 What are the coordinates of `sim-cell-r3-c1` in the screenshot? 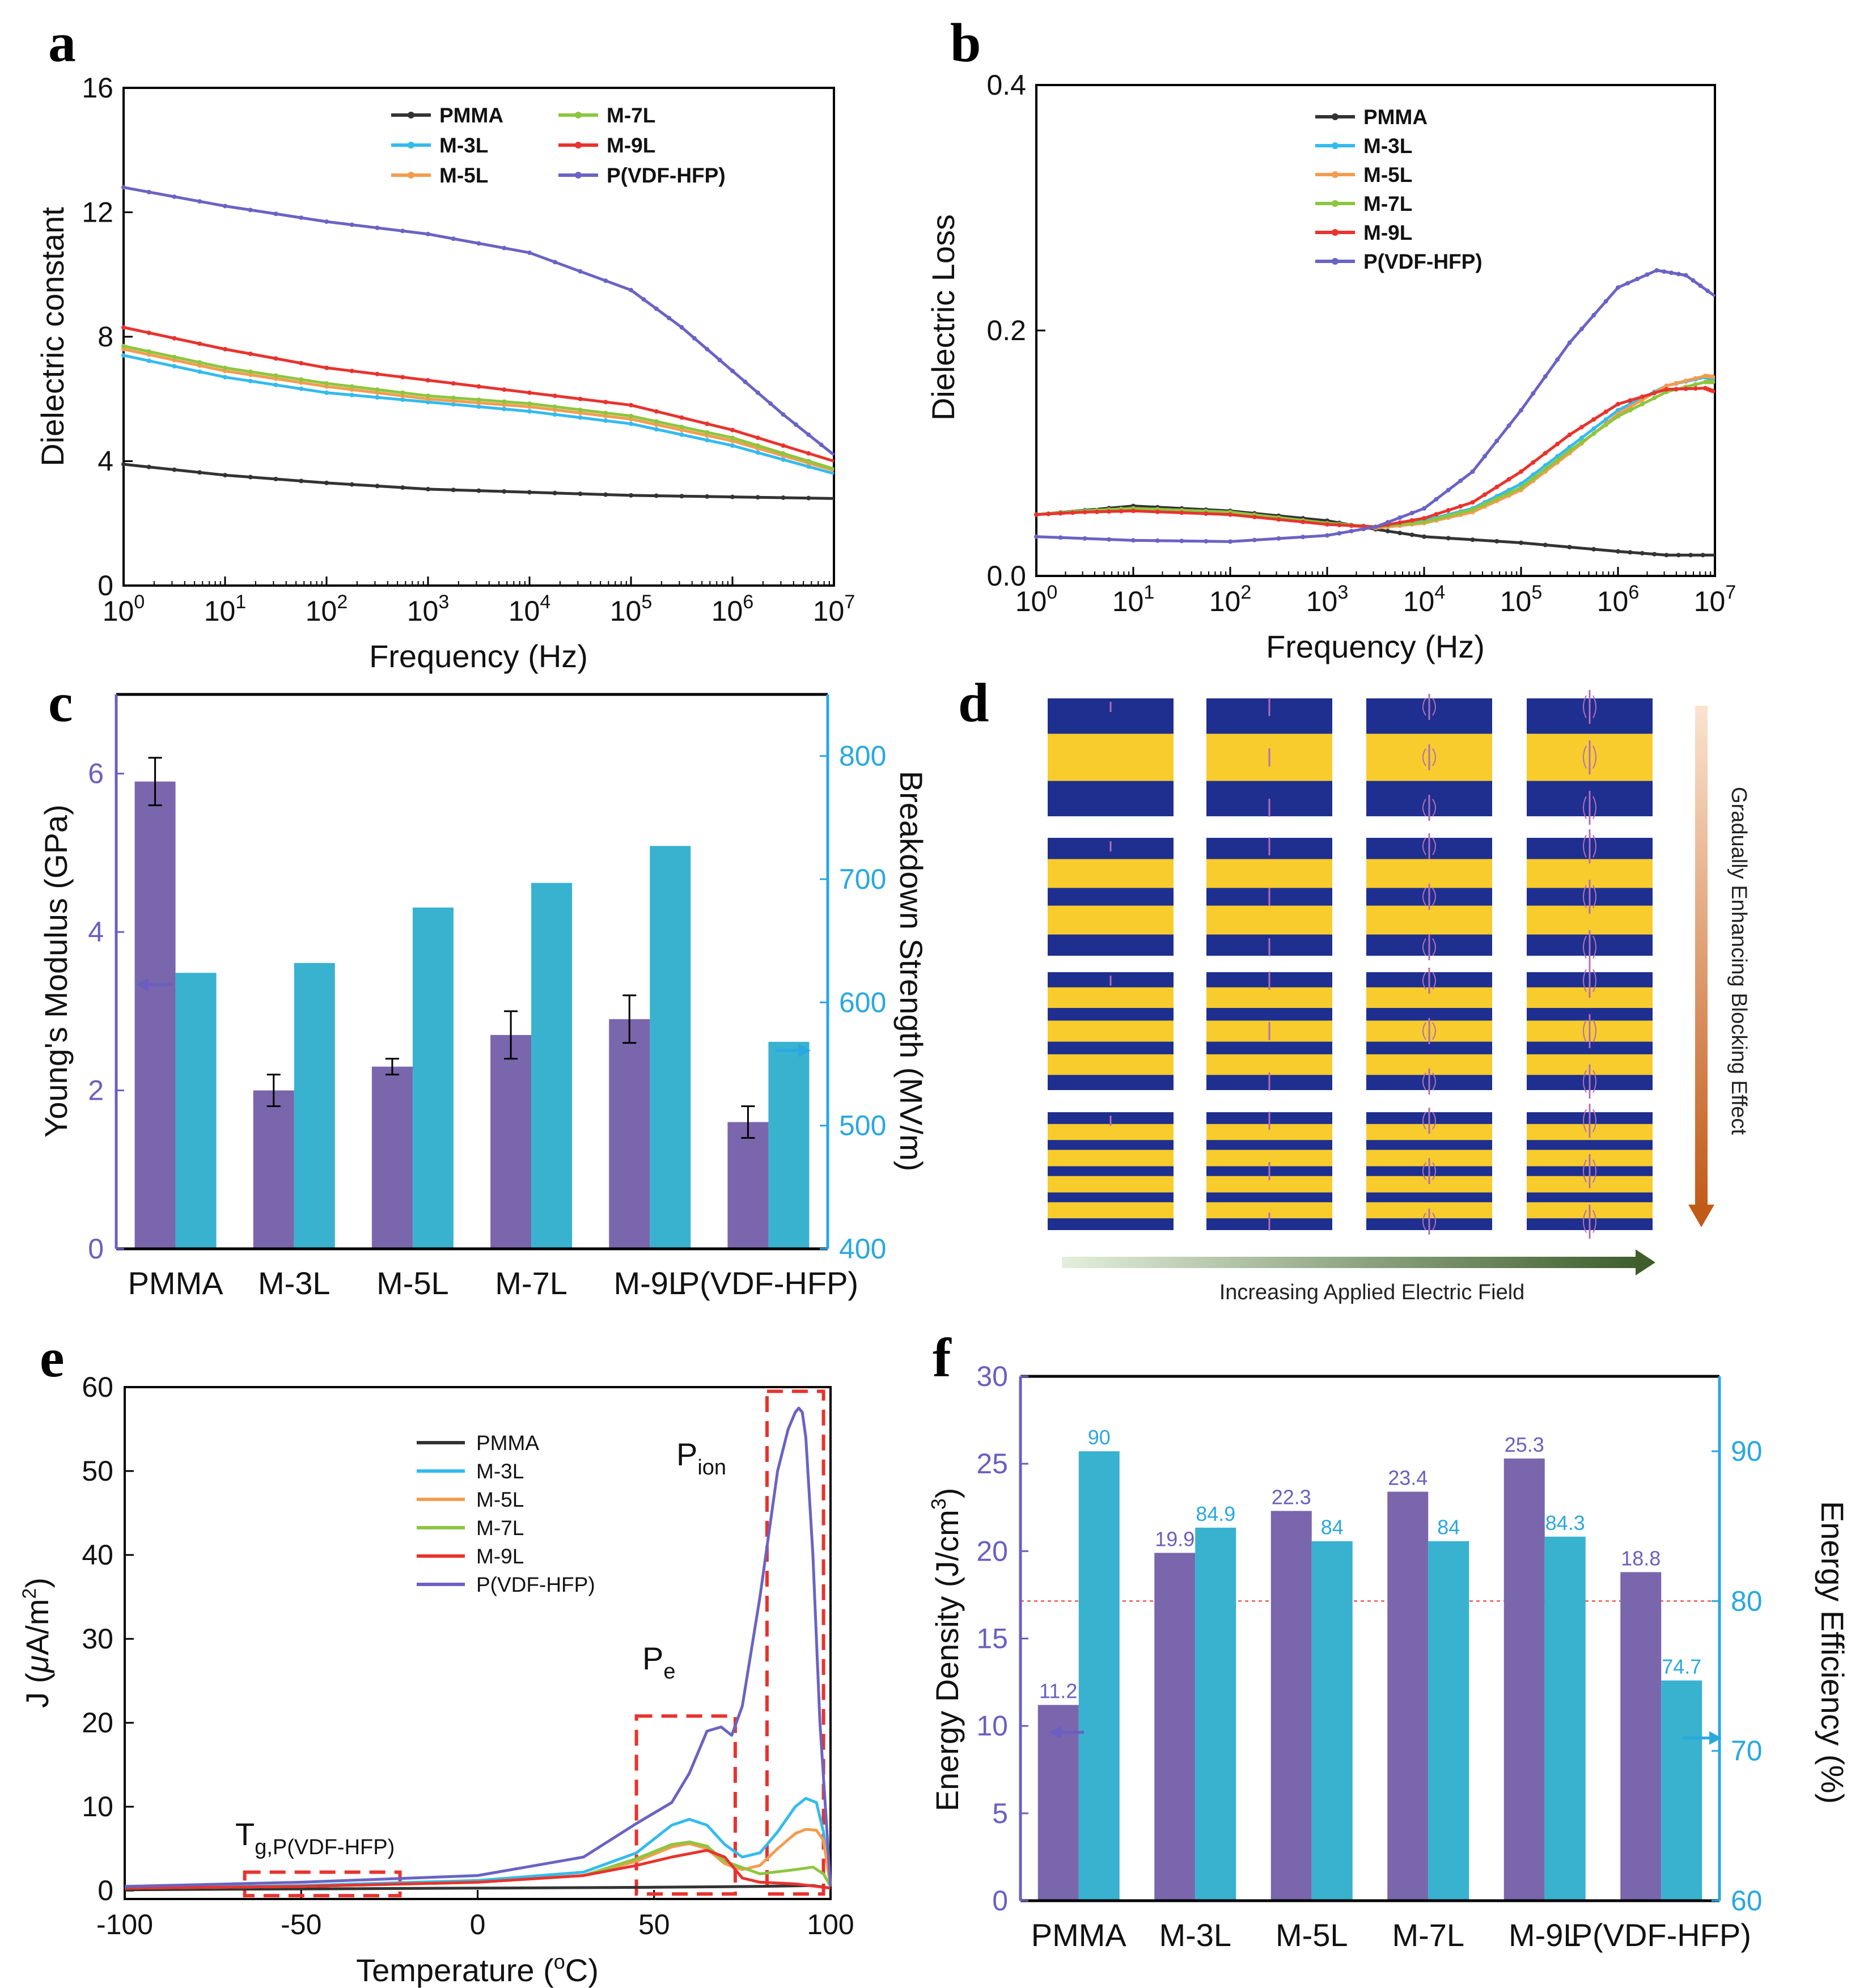 It's located at (1111, 1031).